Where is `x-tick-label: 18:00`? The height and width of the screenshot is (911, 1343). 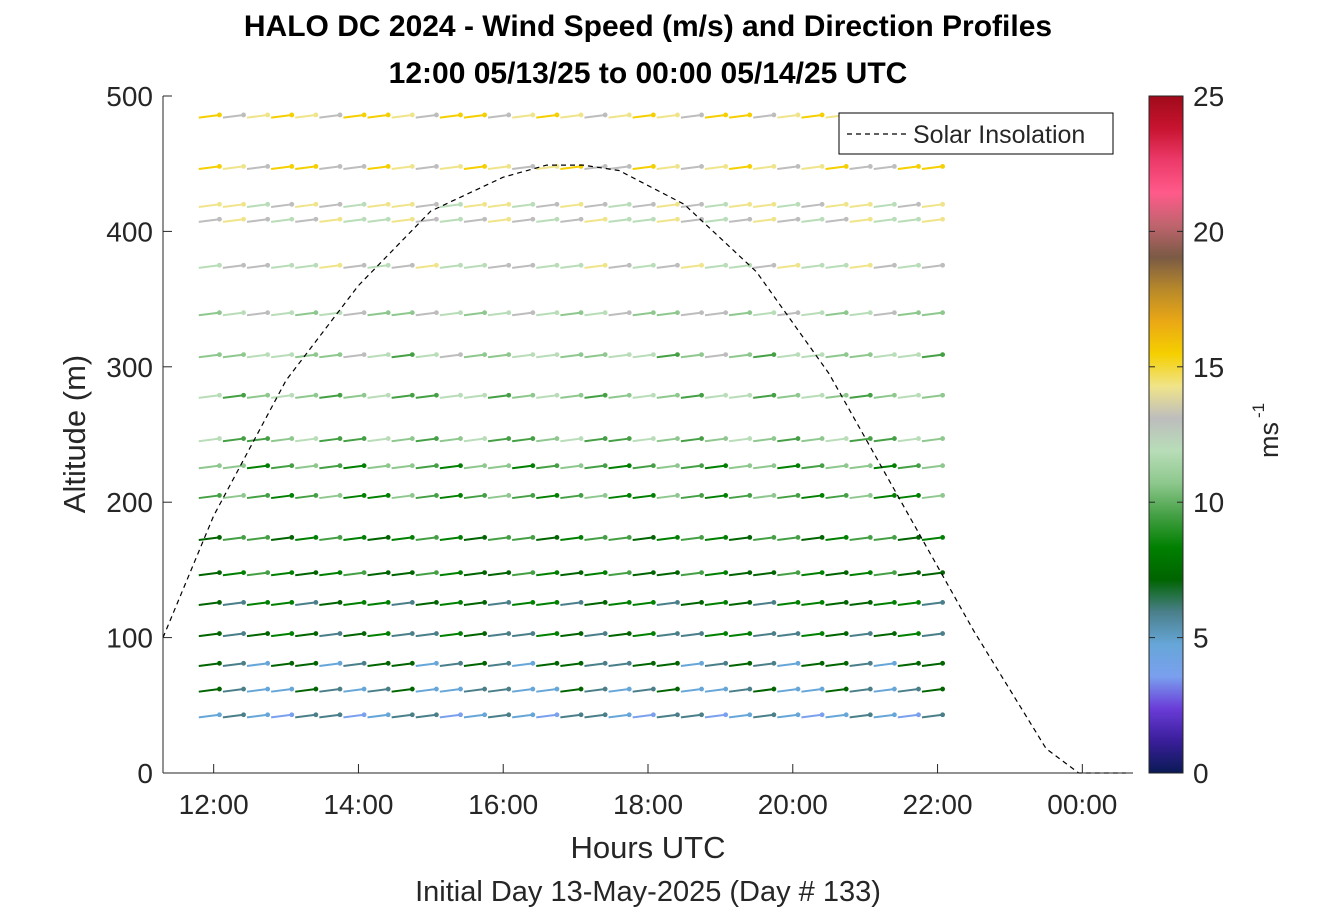 x-tick-label: 18:00 is located at coordinates (648, 804).